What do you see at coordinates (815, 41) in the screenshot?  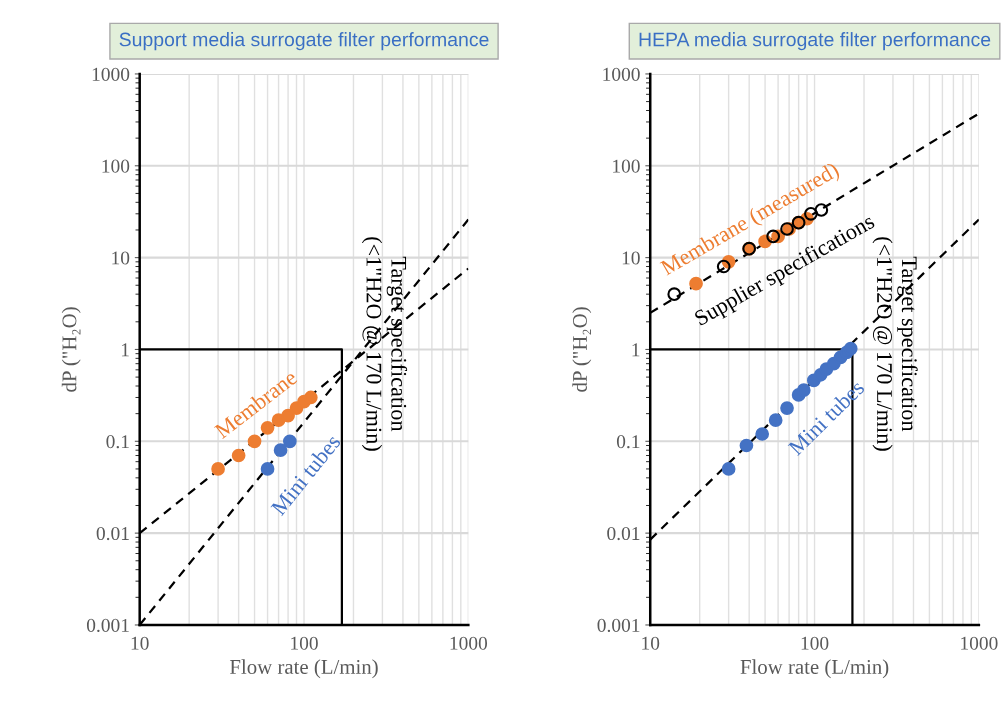 I see `chart-title: HEPA media surrogate filter performance` at bounding box center [815, 41].